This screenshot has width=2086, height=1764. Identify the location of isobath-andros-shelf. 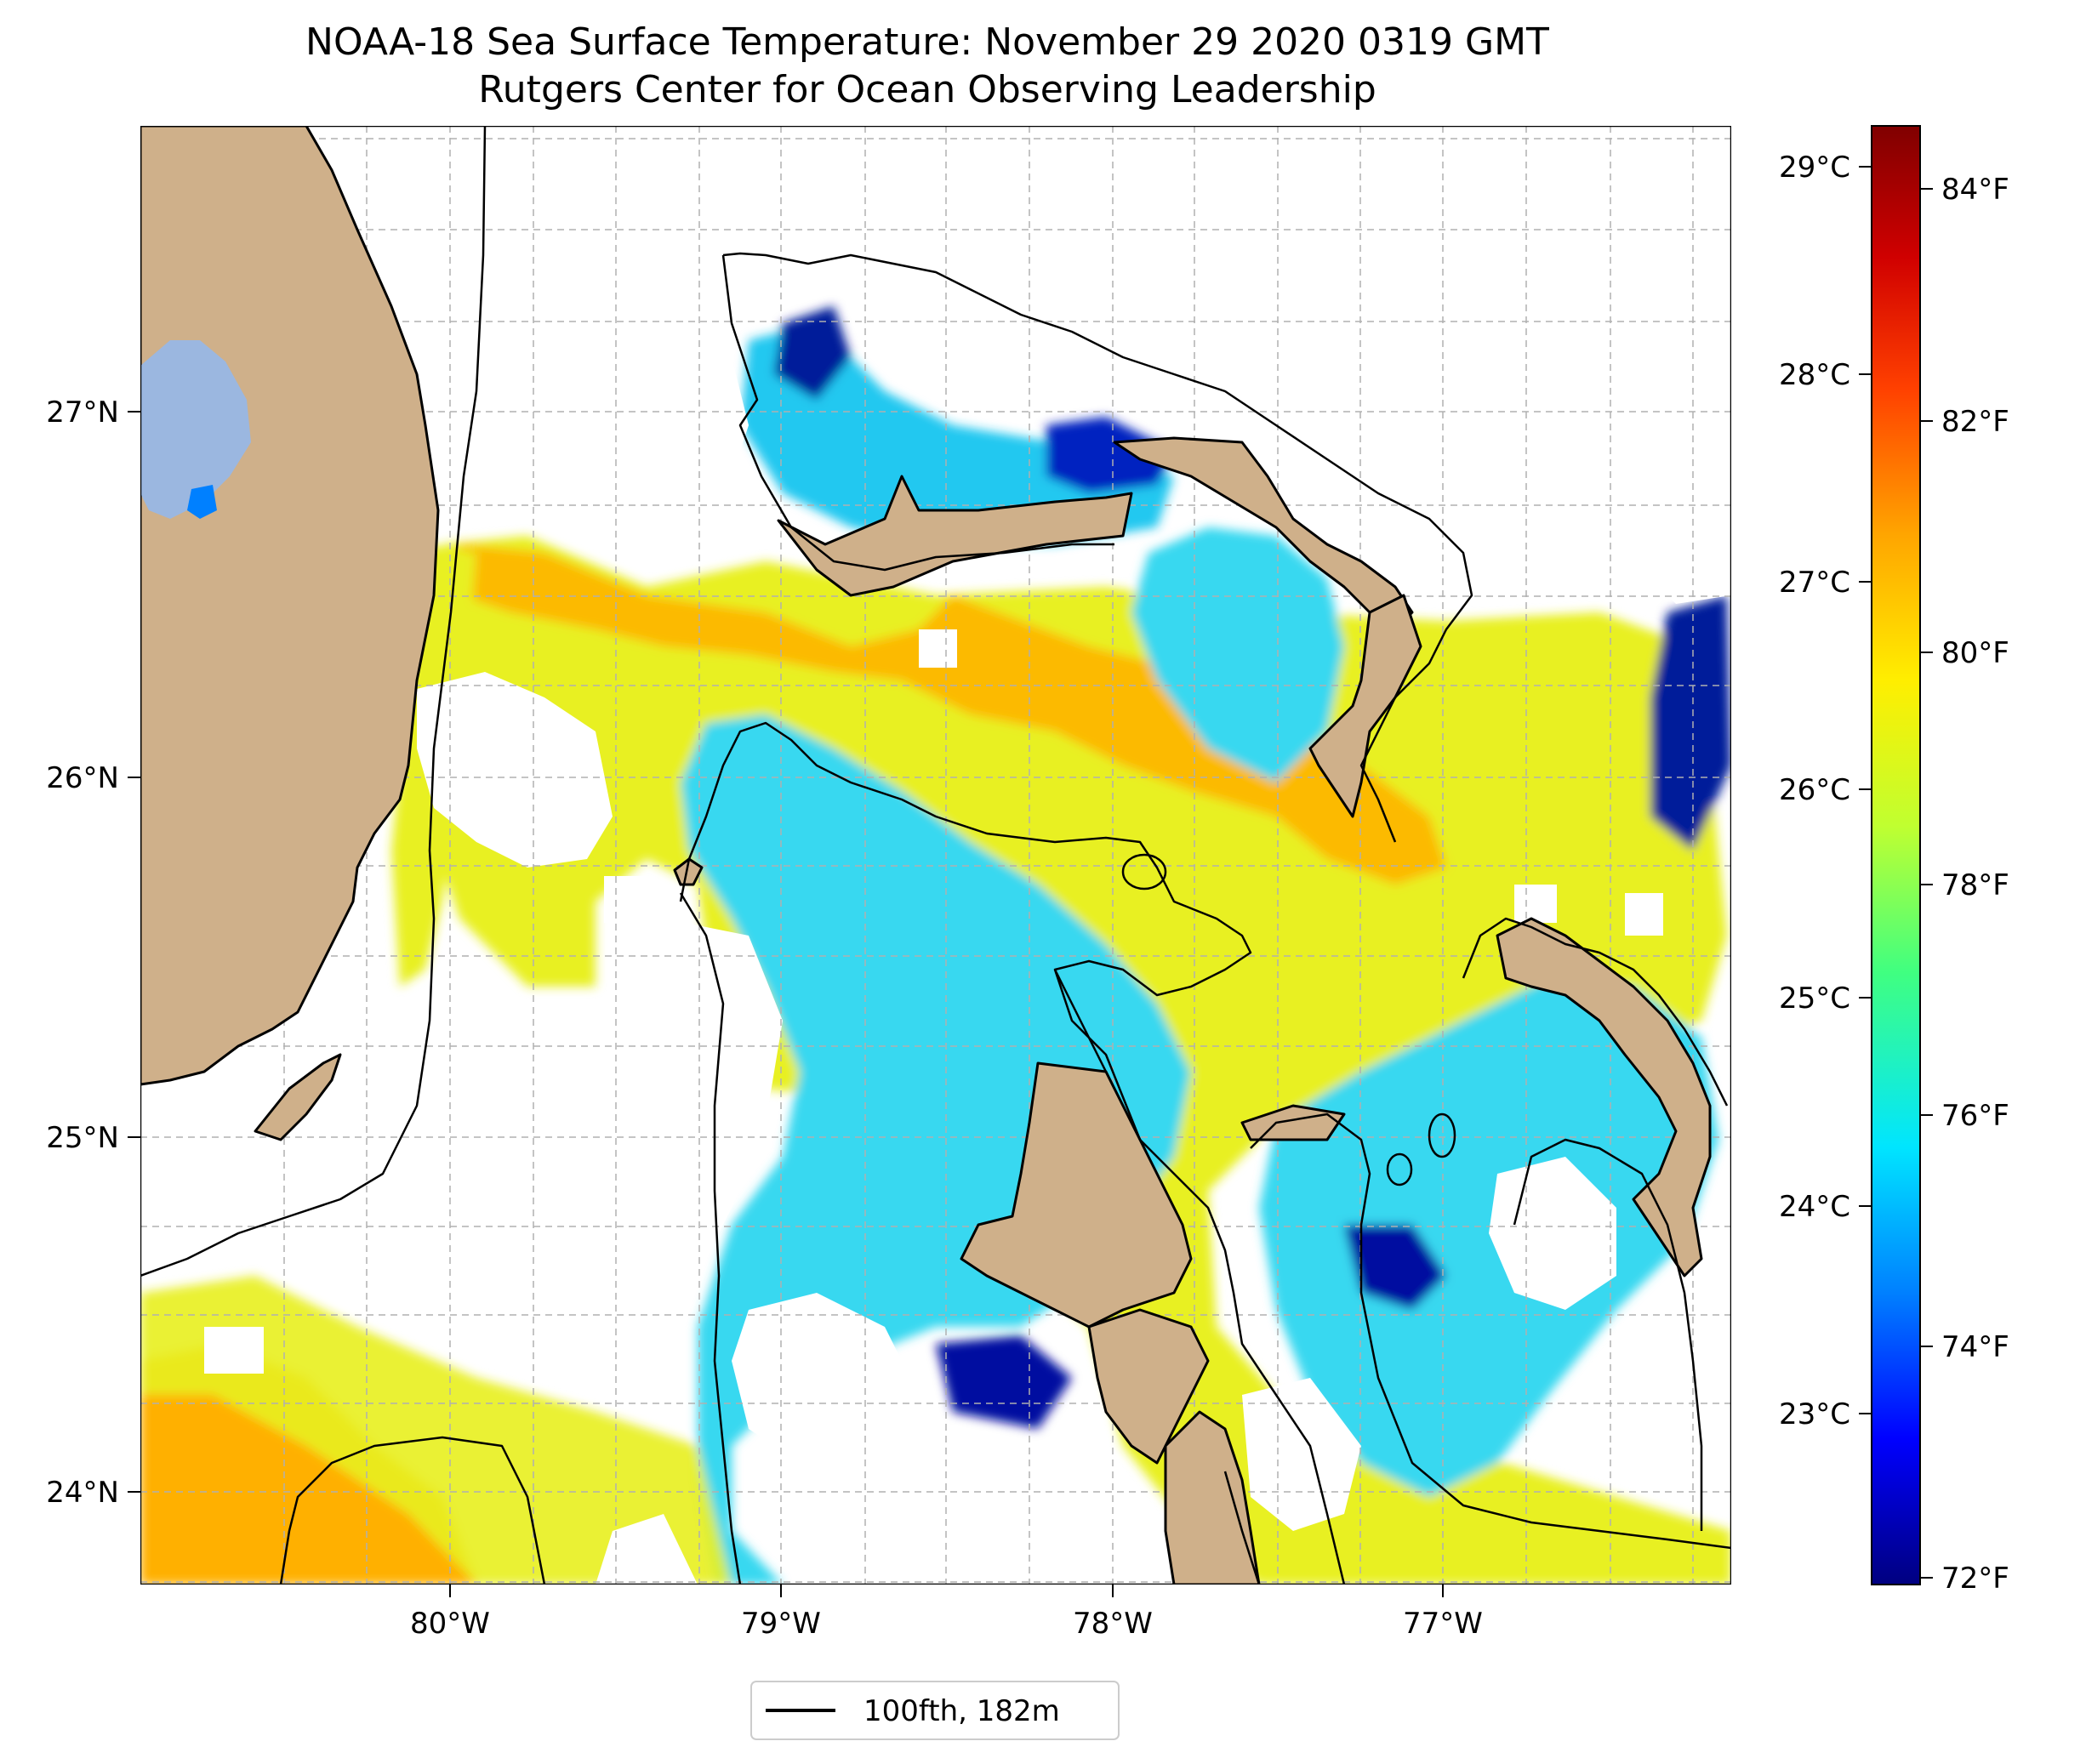
(1089, 1038).